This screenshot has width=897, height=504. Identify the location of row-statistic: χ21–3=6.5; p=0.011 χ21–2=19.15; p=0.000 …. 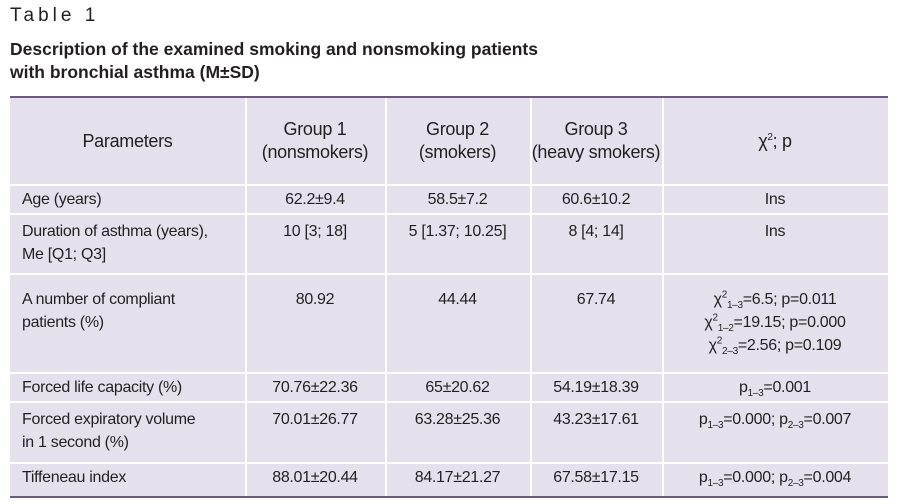
(775, 322).